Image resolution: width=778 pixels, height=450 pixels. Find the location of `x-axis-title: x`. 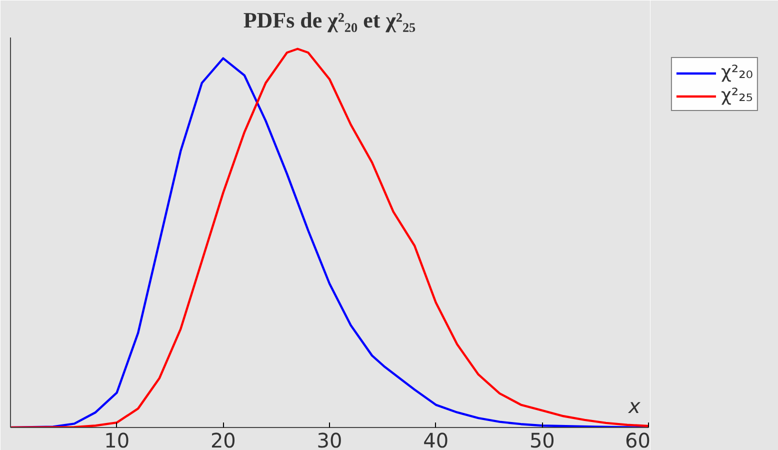

x-axis-title: x is located at coordinates (634, 406).